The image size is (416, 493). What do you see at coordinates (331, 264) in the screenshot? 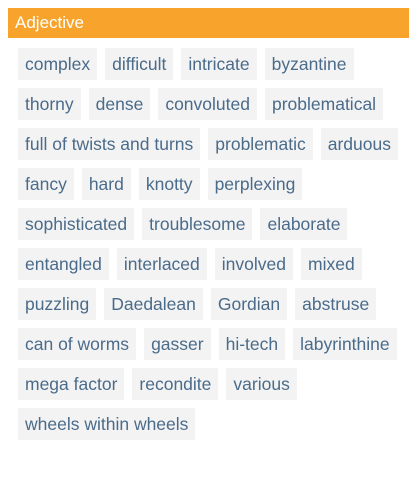
I see `synonym-chip: mixed` at bounding box center [331, 264].